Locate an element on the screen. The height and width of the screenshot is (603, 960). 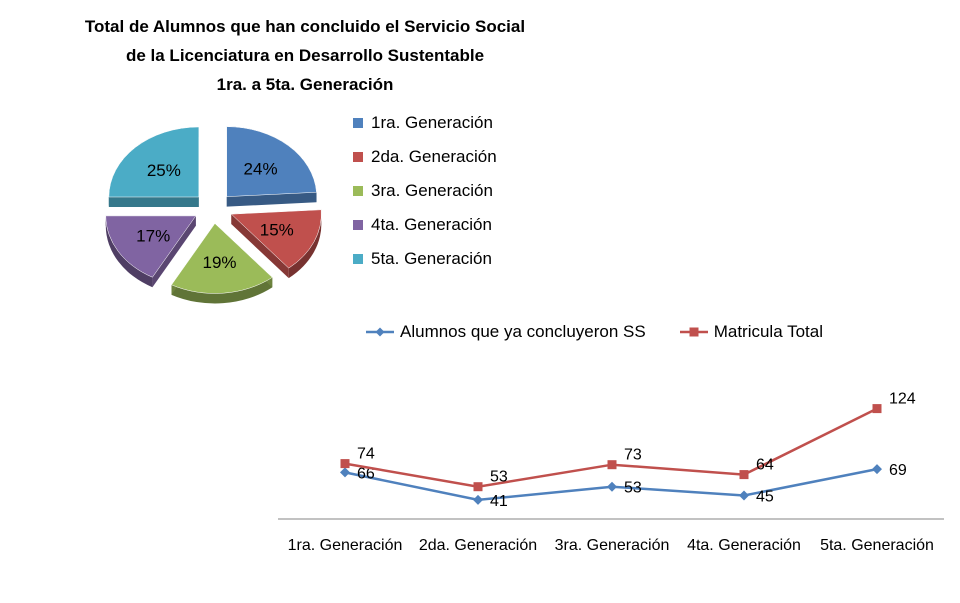
pie-legend-item: 5ta. Generación is located at coordinates (425, 259).